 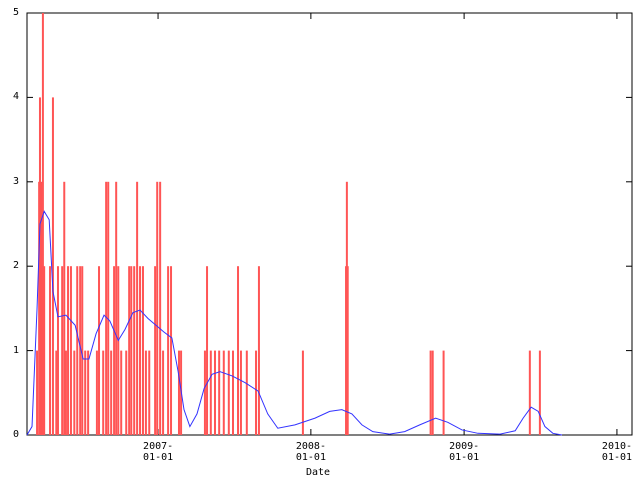 I want to click on y-tick-label: 3, so click(x=15, y=181).